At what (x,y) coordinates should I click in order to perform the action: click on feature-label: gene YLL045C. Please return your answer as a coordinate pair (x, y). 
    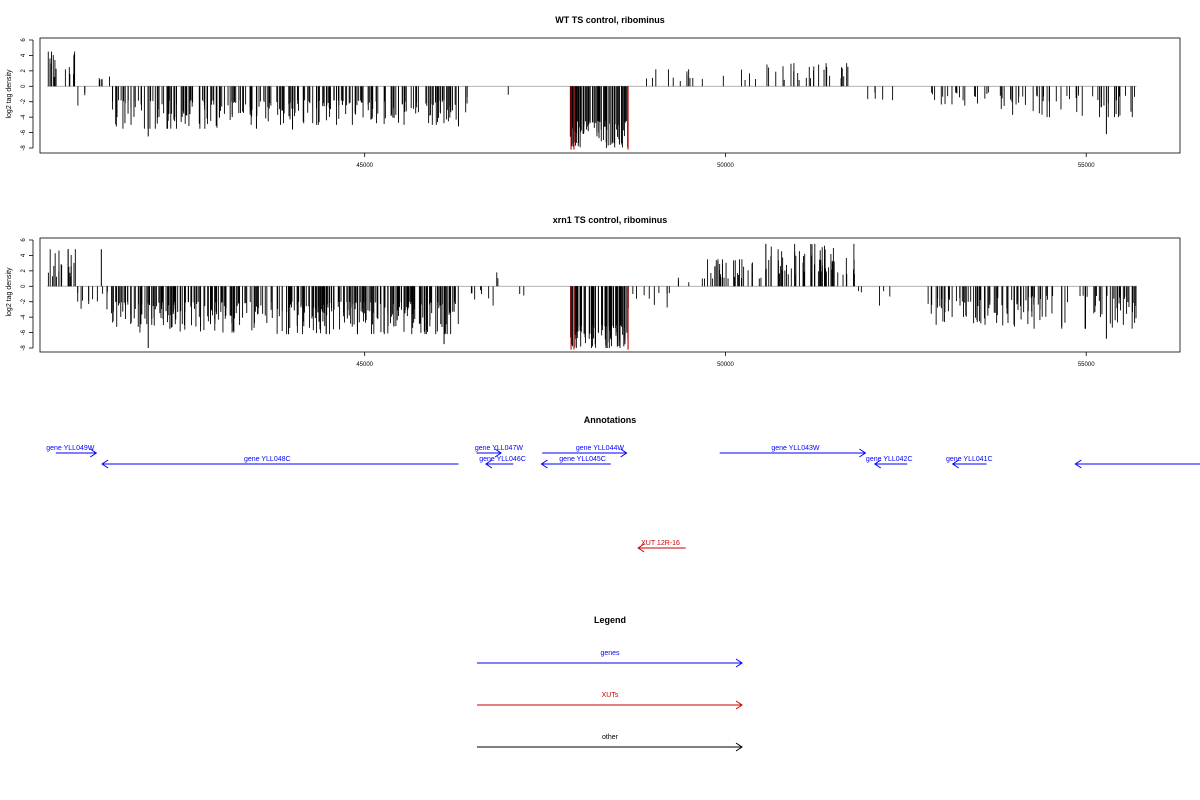
    Looking at the image, I should click on (582, 459).